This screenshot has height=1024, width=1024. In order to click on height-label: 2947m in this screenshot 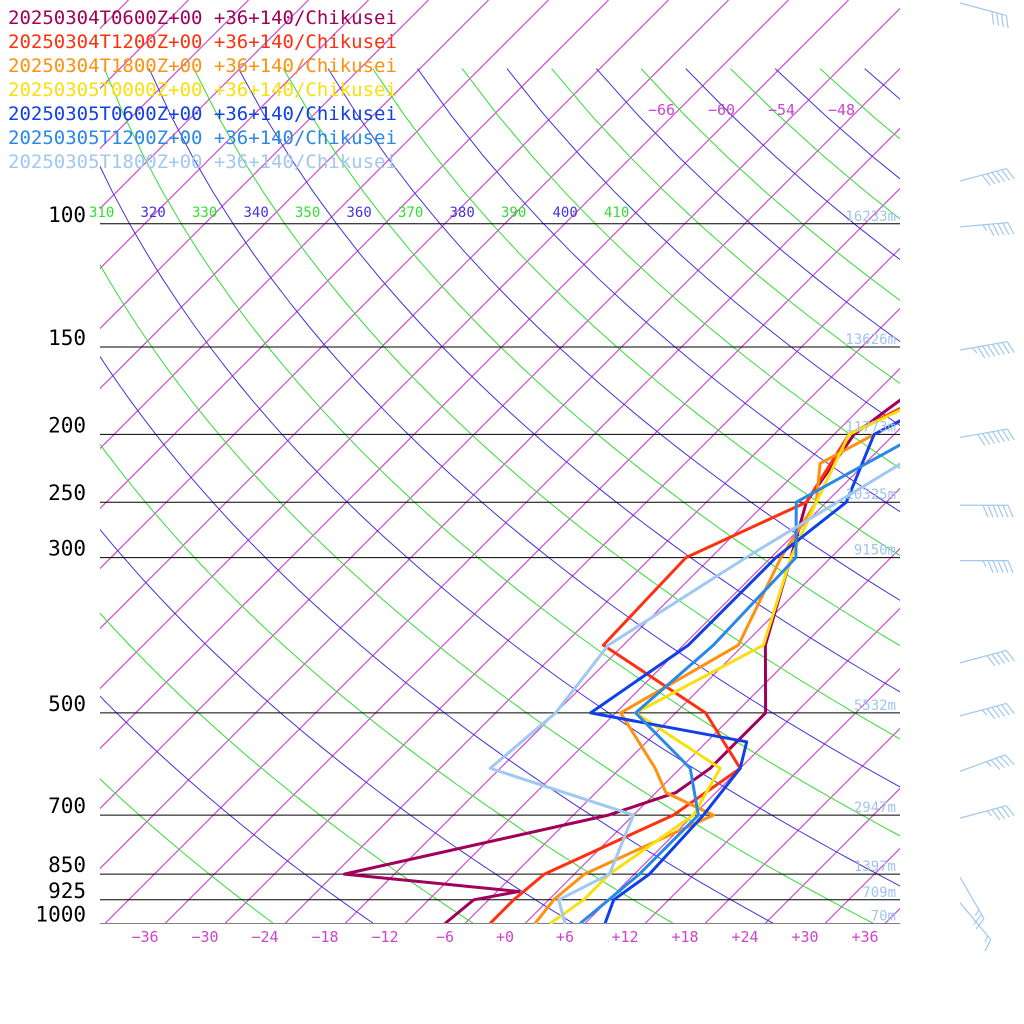, I will do `click(875, 808)`.